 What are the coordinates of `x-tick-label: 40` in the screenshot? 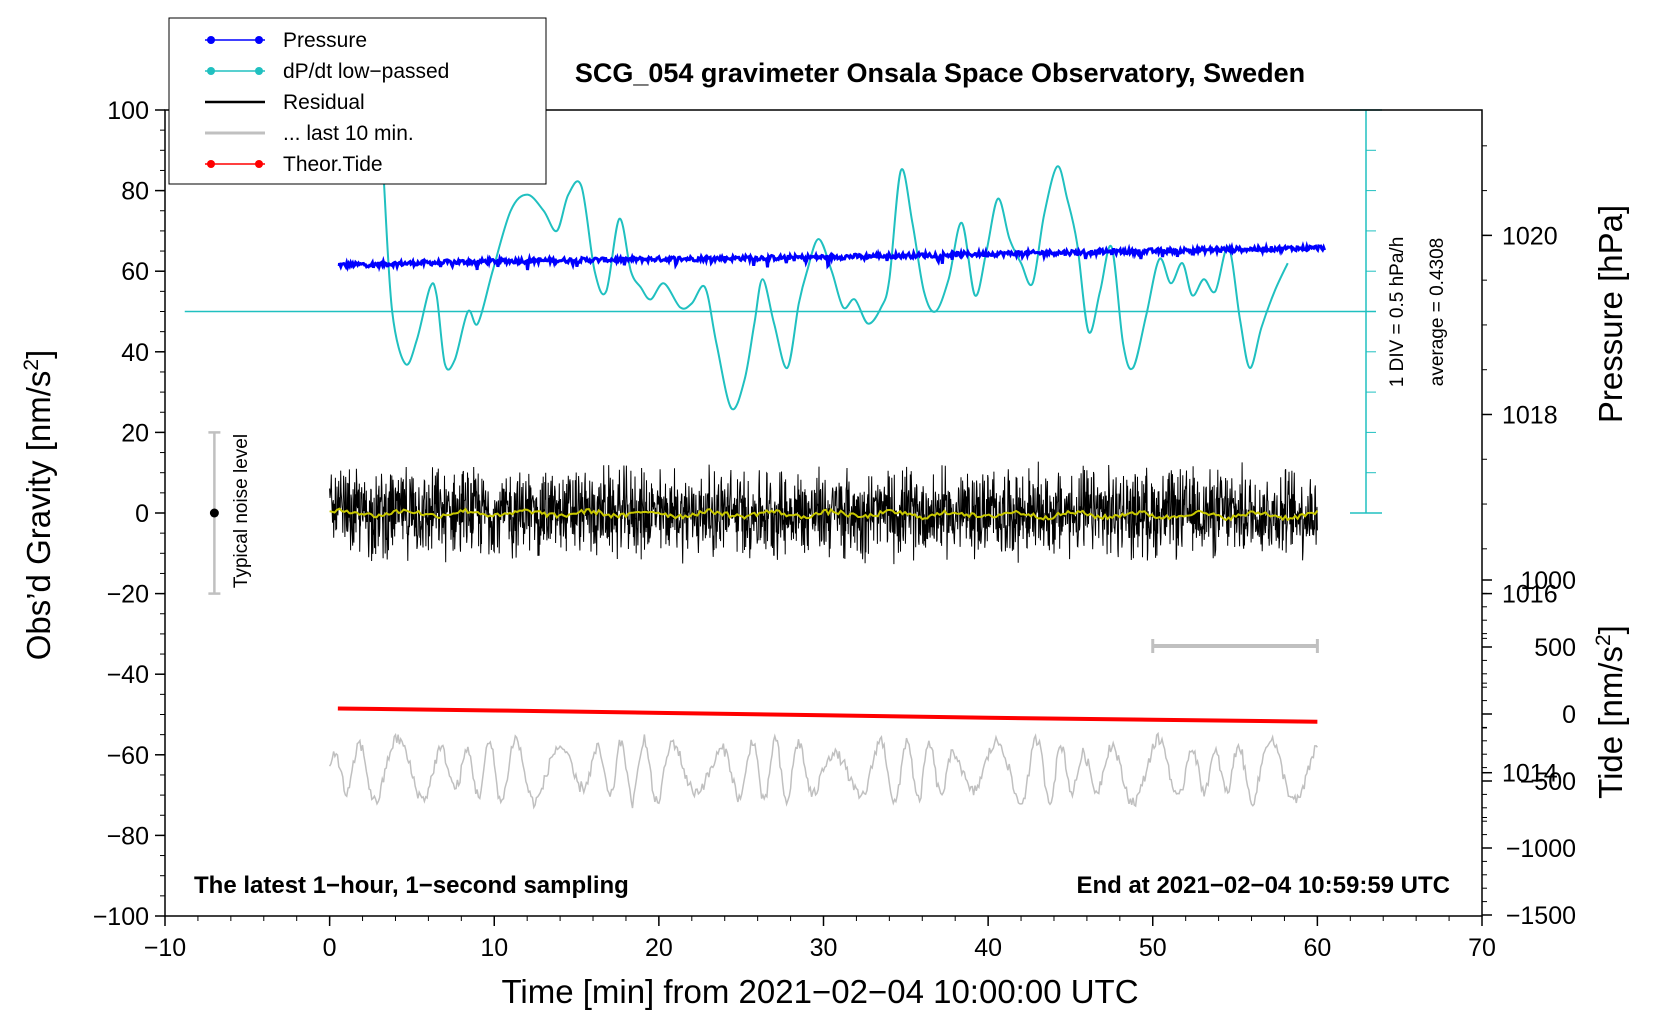 It's located at (988, 948).